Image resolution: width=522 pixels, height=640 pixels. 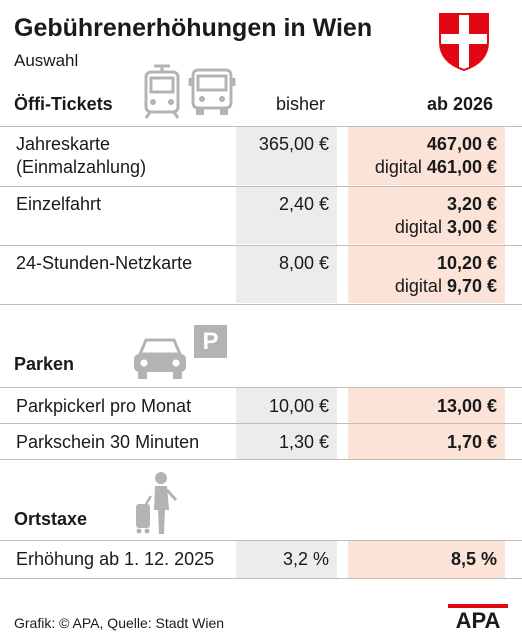 What do you see at coordinates (461, 167) in the screenshot?
I see `value-new-digital-amount: 461,00 €` at bounding box center [461, 167].